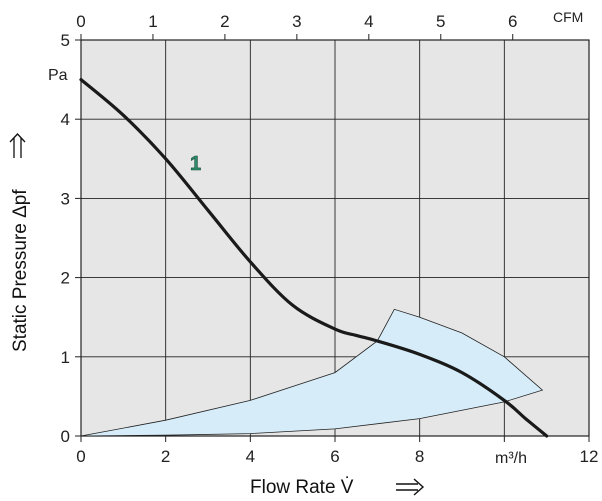 The image size is (602, 501). I want to click on top-tick-label: 0, so click(80, 21).